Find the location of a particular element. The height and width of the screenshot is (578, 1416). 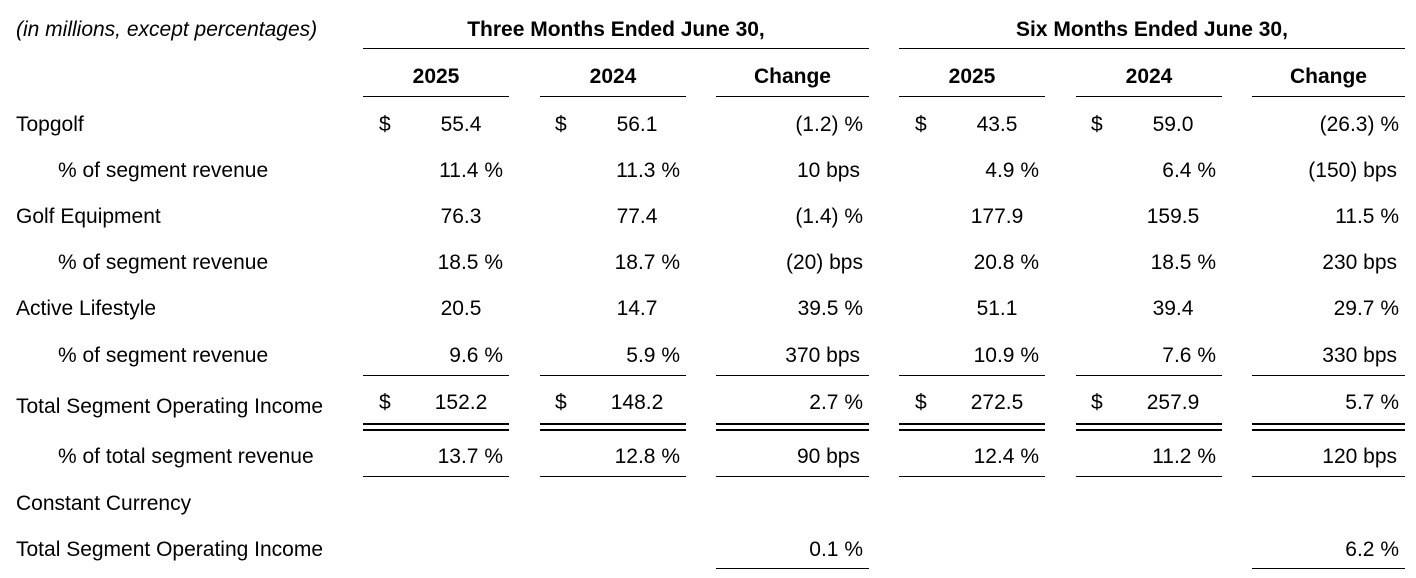

cell-h-change: 29.7 % is located at coordinates (1366, 308).